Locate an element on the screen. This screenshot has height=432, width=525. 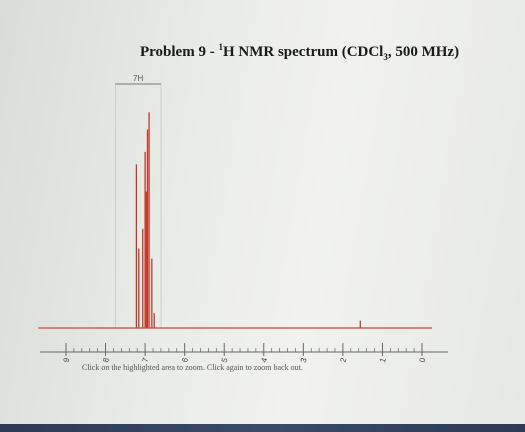
x-tick-label: 7 is located at coordinates (146, 359).